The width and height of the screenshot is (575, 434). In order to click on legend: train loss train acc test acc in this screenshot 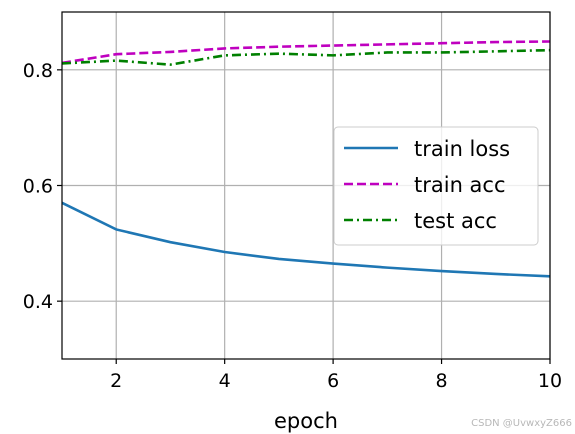, I will do `click(436, 186)`.